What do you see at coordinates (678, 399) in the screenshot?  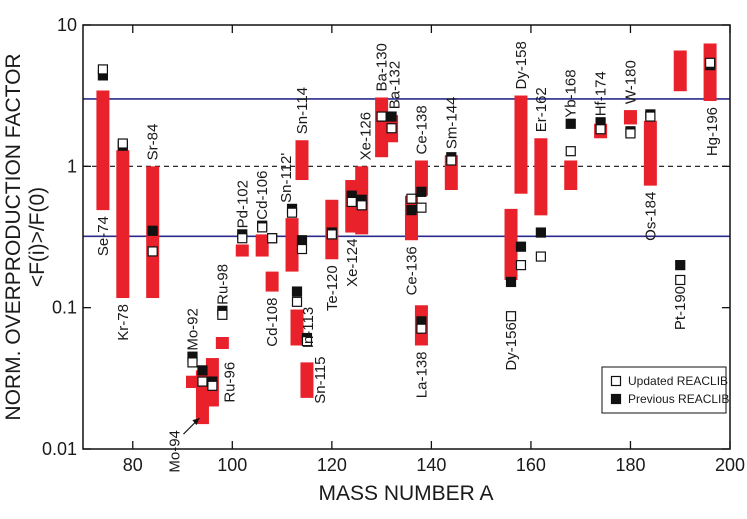 I see `legend-label: Previous REACLIB` at bounding box center [678, 399].